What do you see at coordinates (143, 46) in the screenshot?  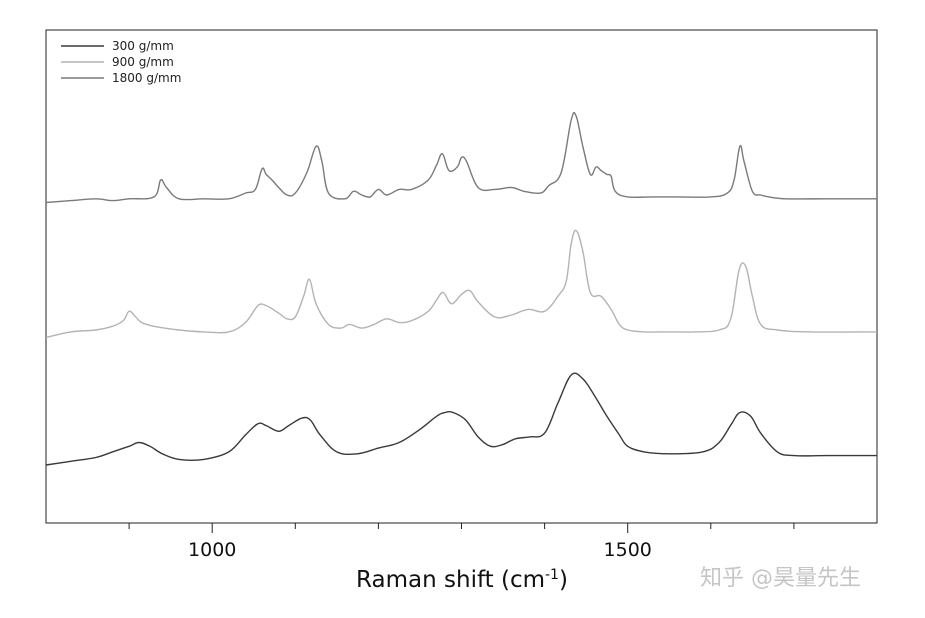 I see `legend-label: 300 g/mm` at bounding box center [143, 46].